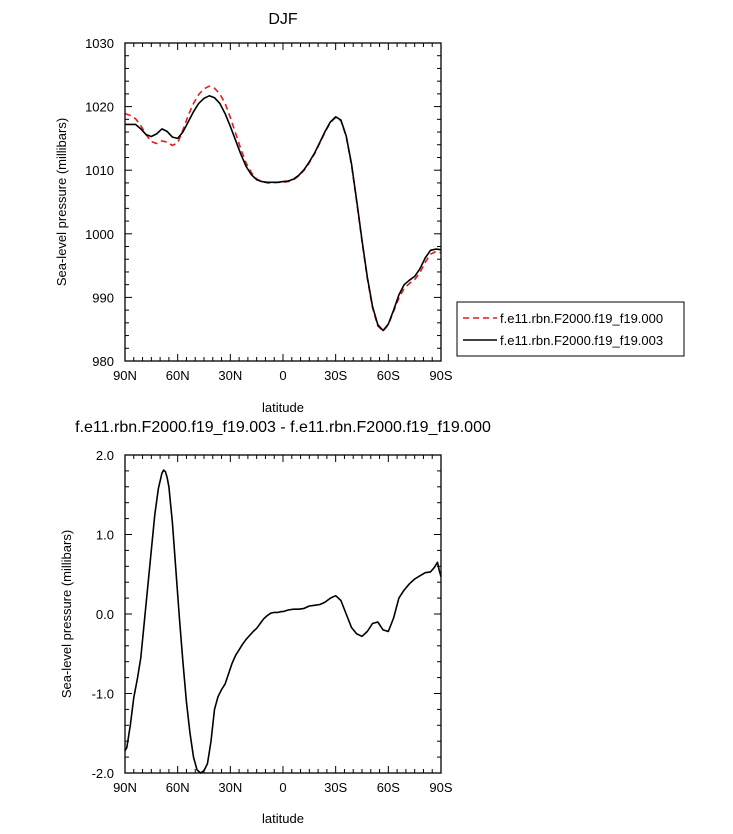  Describe the element at coordinates (105, 614) in the screenshot. I see `y-tick-label: 0.0` at that location.